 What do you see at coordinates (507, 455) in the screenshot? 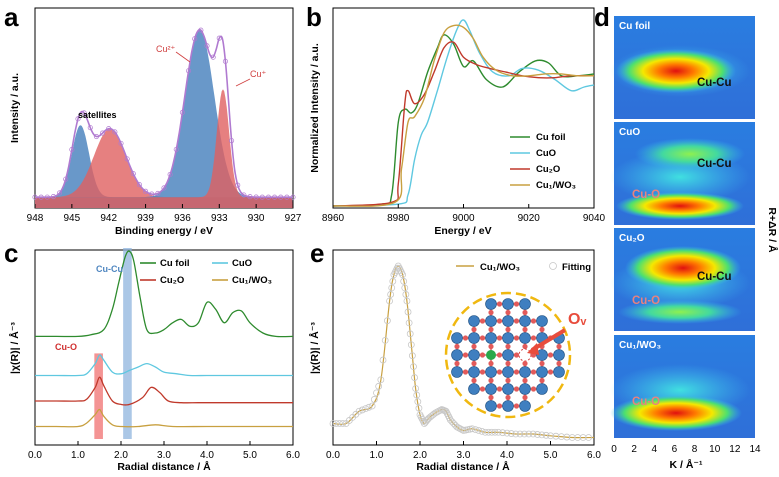
I see `panel-e-xtick-label: 4.0` at bounding box center [507, 455].